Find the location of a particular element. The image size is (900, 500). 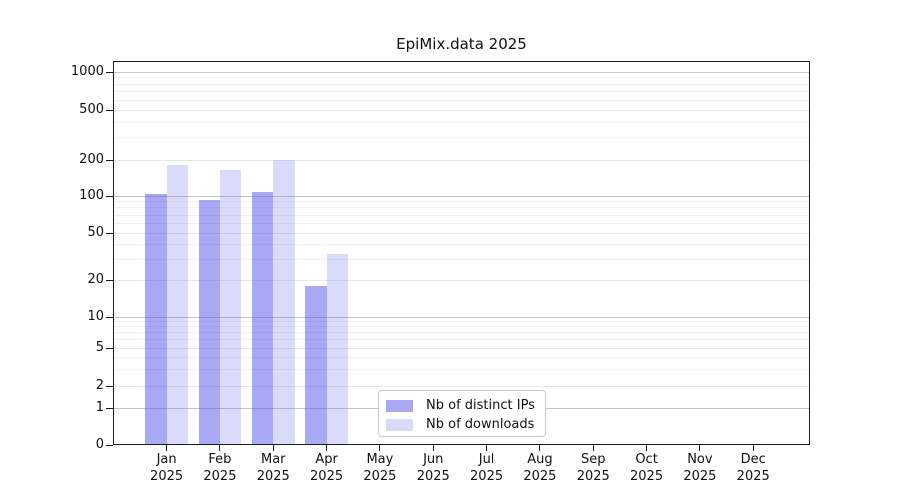

y-tick-label: 1000 is located at coordinates (87, 71).